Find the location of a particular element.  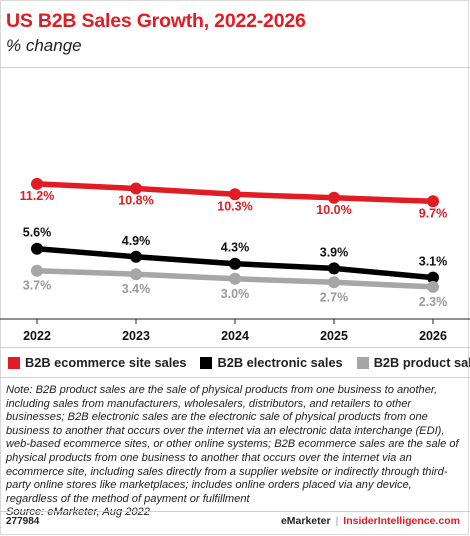

legend-label-ecommerce: B2B ecommerce site sales is located at coordinates (106, 362).